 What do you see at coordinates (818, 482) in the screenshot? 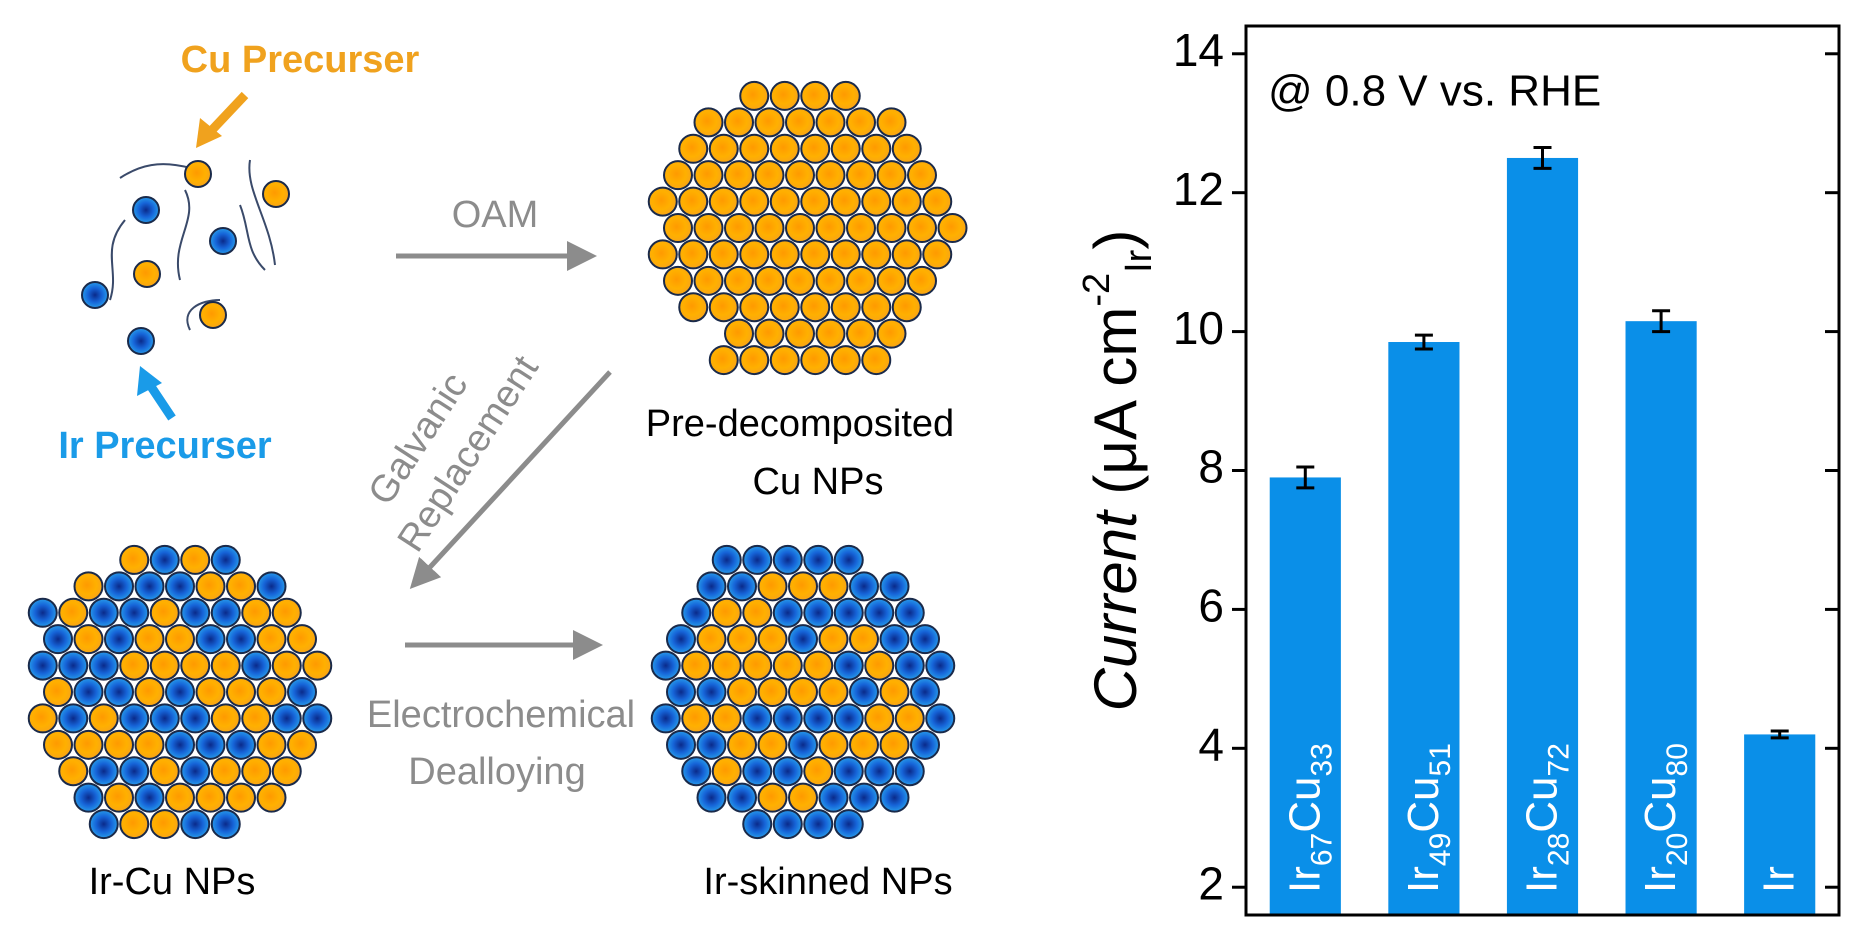
I see `cu-nps-label: Cu NPs` at bounding box center [818, 482].